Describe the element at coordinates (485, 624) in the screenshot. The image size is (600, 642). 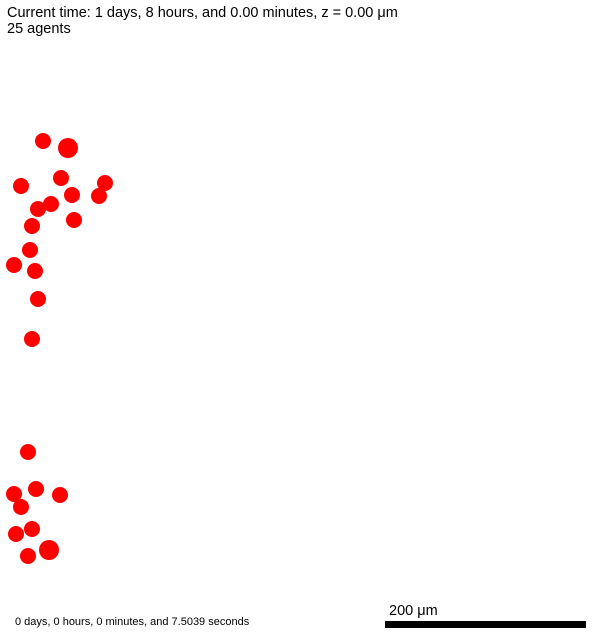
I see `scale-bar` at that location.